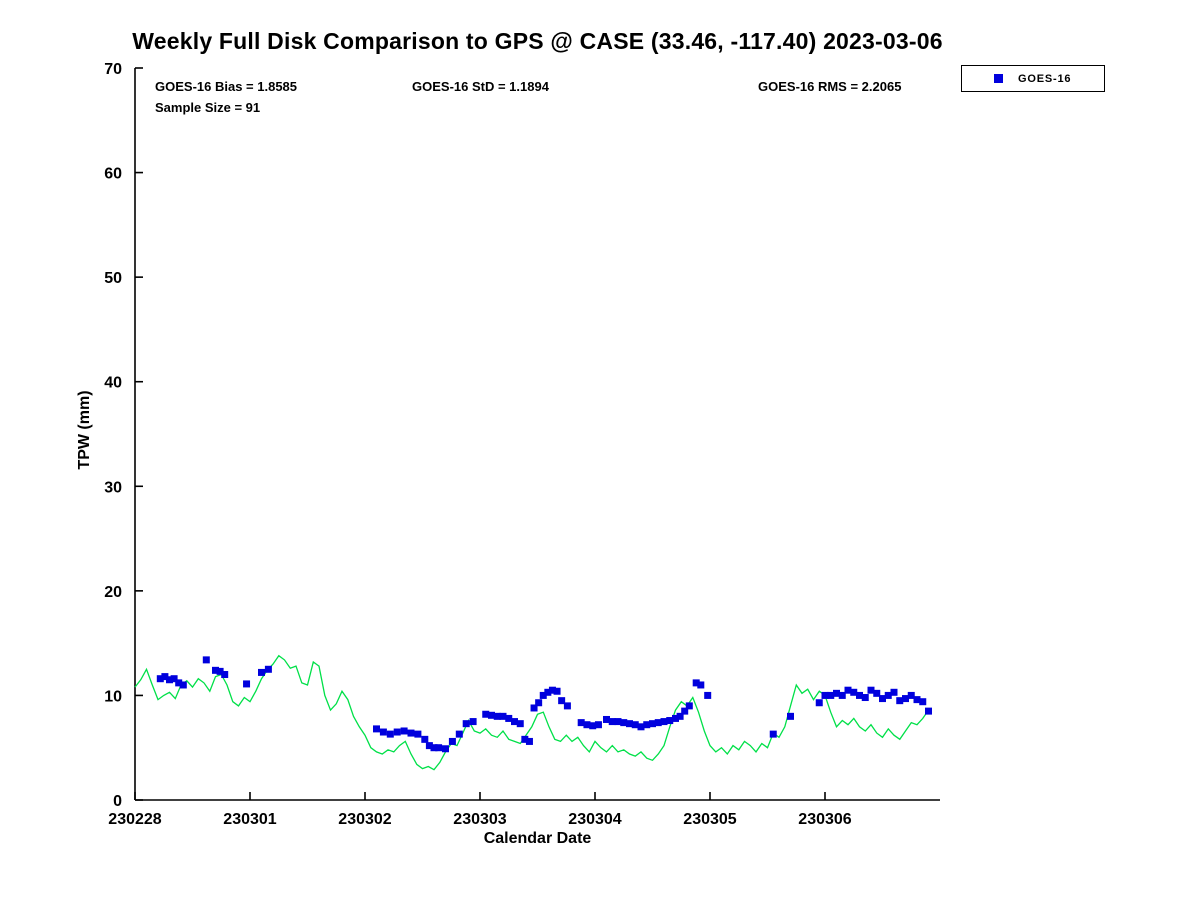 This screenshot has height=900, width=1200. What do you see at coordinates (226, 86) in the screenshot?
I see `stat-bias: GOES-16 Bias = 1.8585` at bounding box center [226, 86].